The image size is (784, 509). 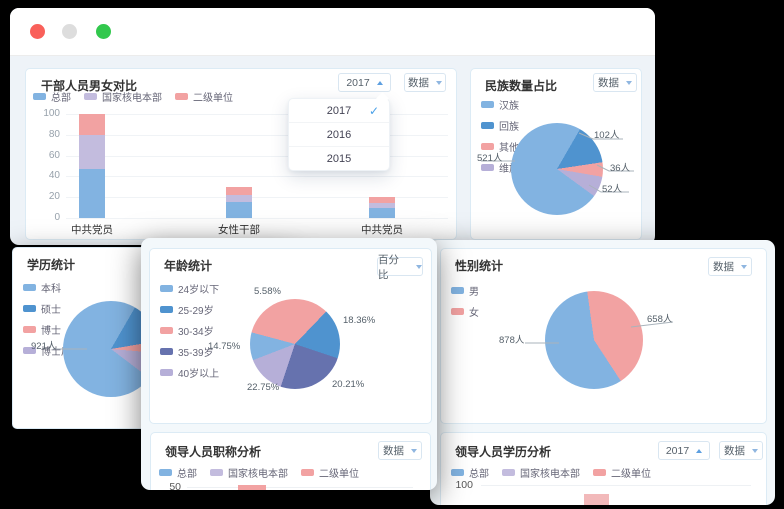 I want to click on chevron-up-icon, so click(x=699, y=450).